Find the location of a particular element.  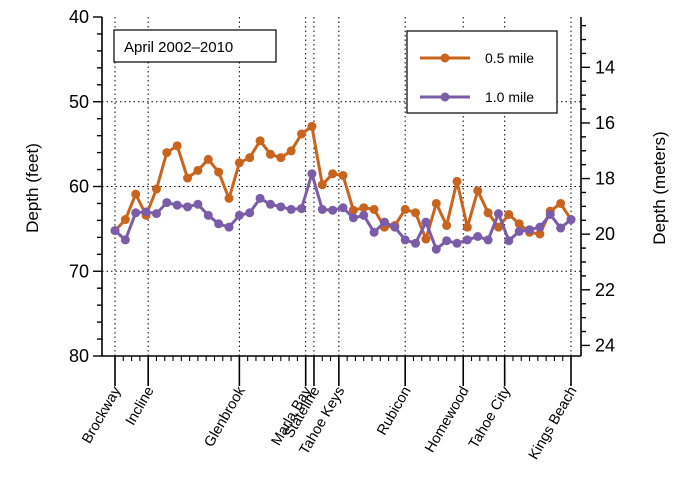

station-label: Rubicon is located at coordinates (394, 411).